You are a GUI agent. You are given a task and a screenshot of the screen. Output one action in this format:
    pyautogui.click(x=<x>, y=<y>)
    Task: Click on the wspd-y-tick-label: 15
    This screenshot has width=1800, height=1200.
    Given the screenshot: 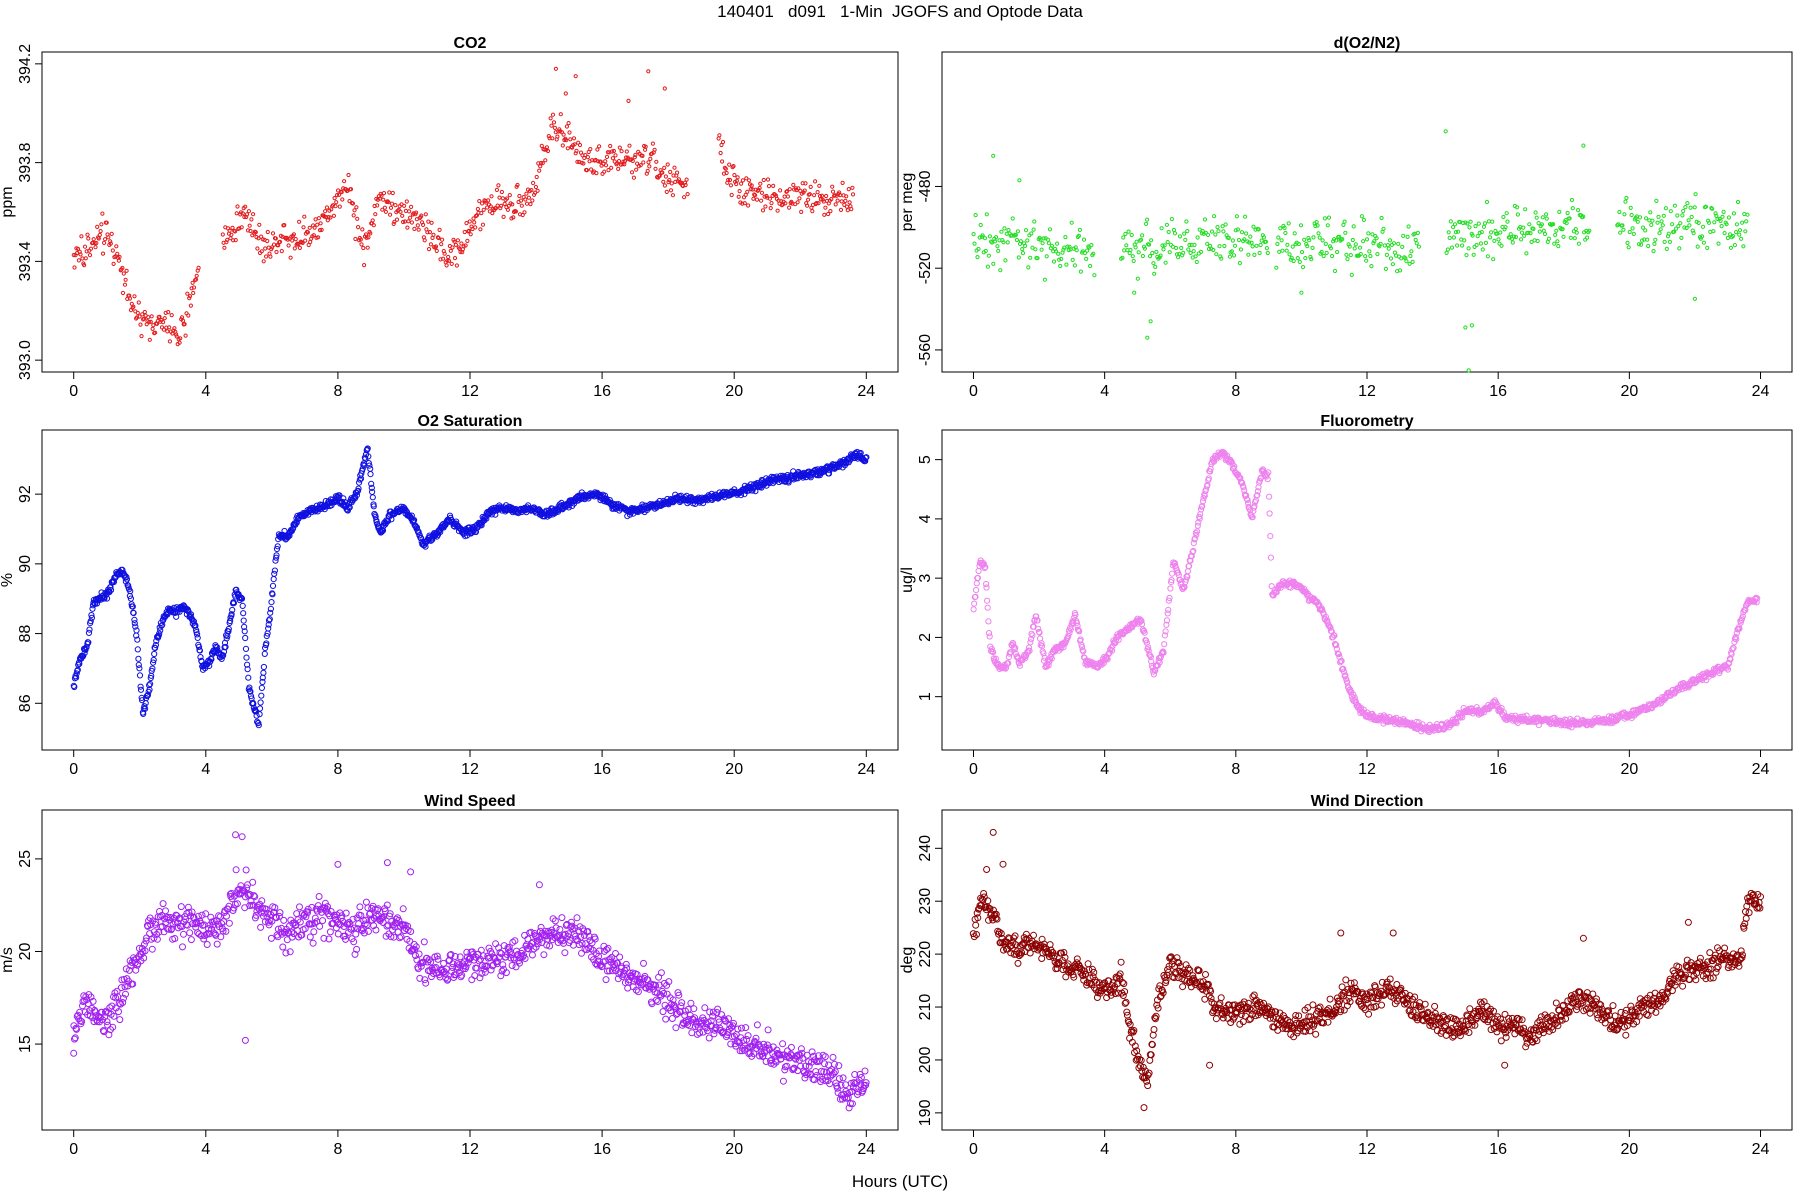 What is the action you would take?
    pyautogui.click(x=25, y=1044)
    